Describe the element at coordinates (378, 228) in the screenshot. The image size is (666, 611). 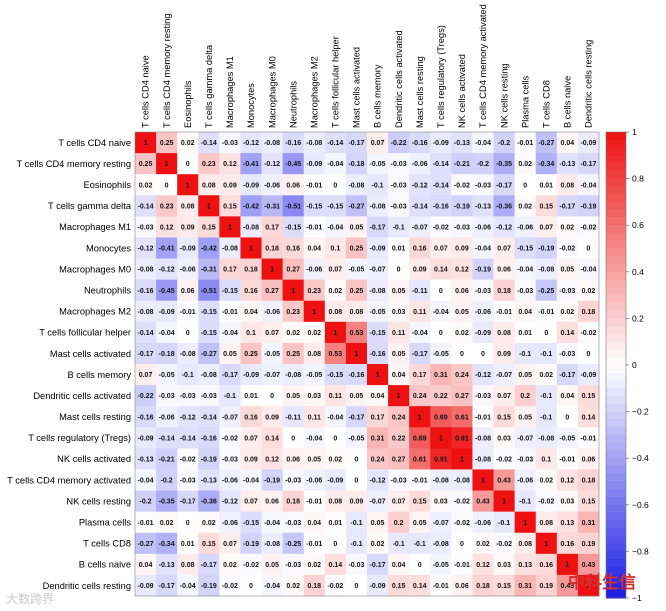
I see `cell-value-label: -0.17` at that location.